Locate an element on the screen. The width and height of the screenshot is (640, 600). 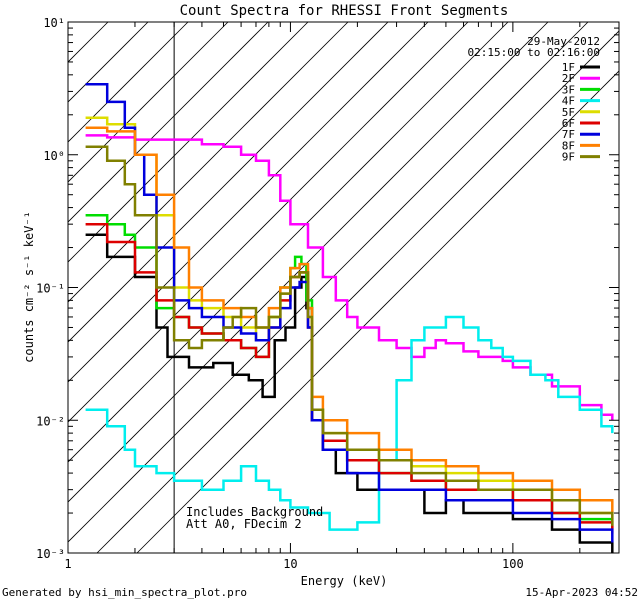
legend-label-7F: 7F is located at coordinates (568, 134).